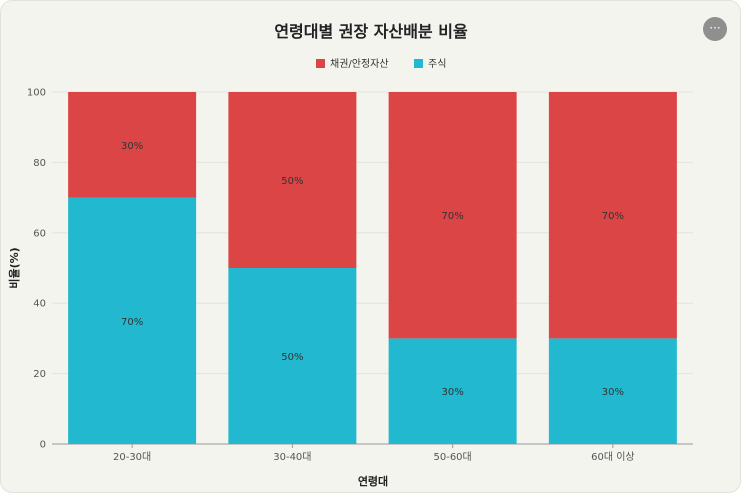 This screenshot has height=493, width=741. What do you see at coordinates (39, 163) in the screenshot?
I see `y-tick-label: 80` at bounding box center [39, 163].